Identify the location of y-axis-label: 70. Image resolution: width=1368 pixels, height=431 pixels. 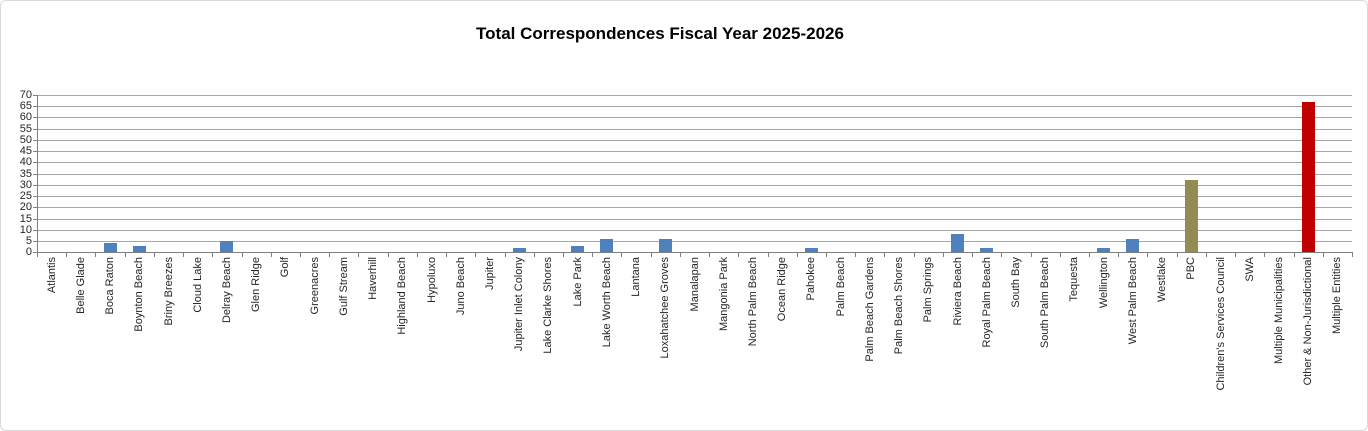
(25, 94).